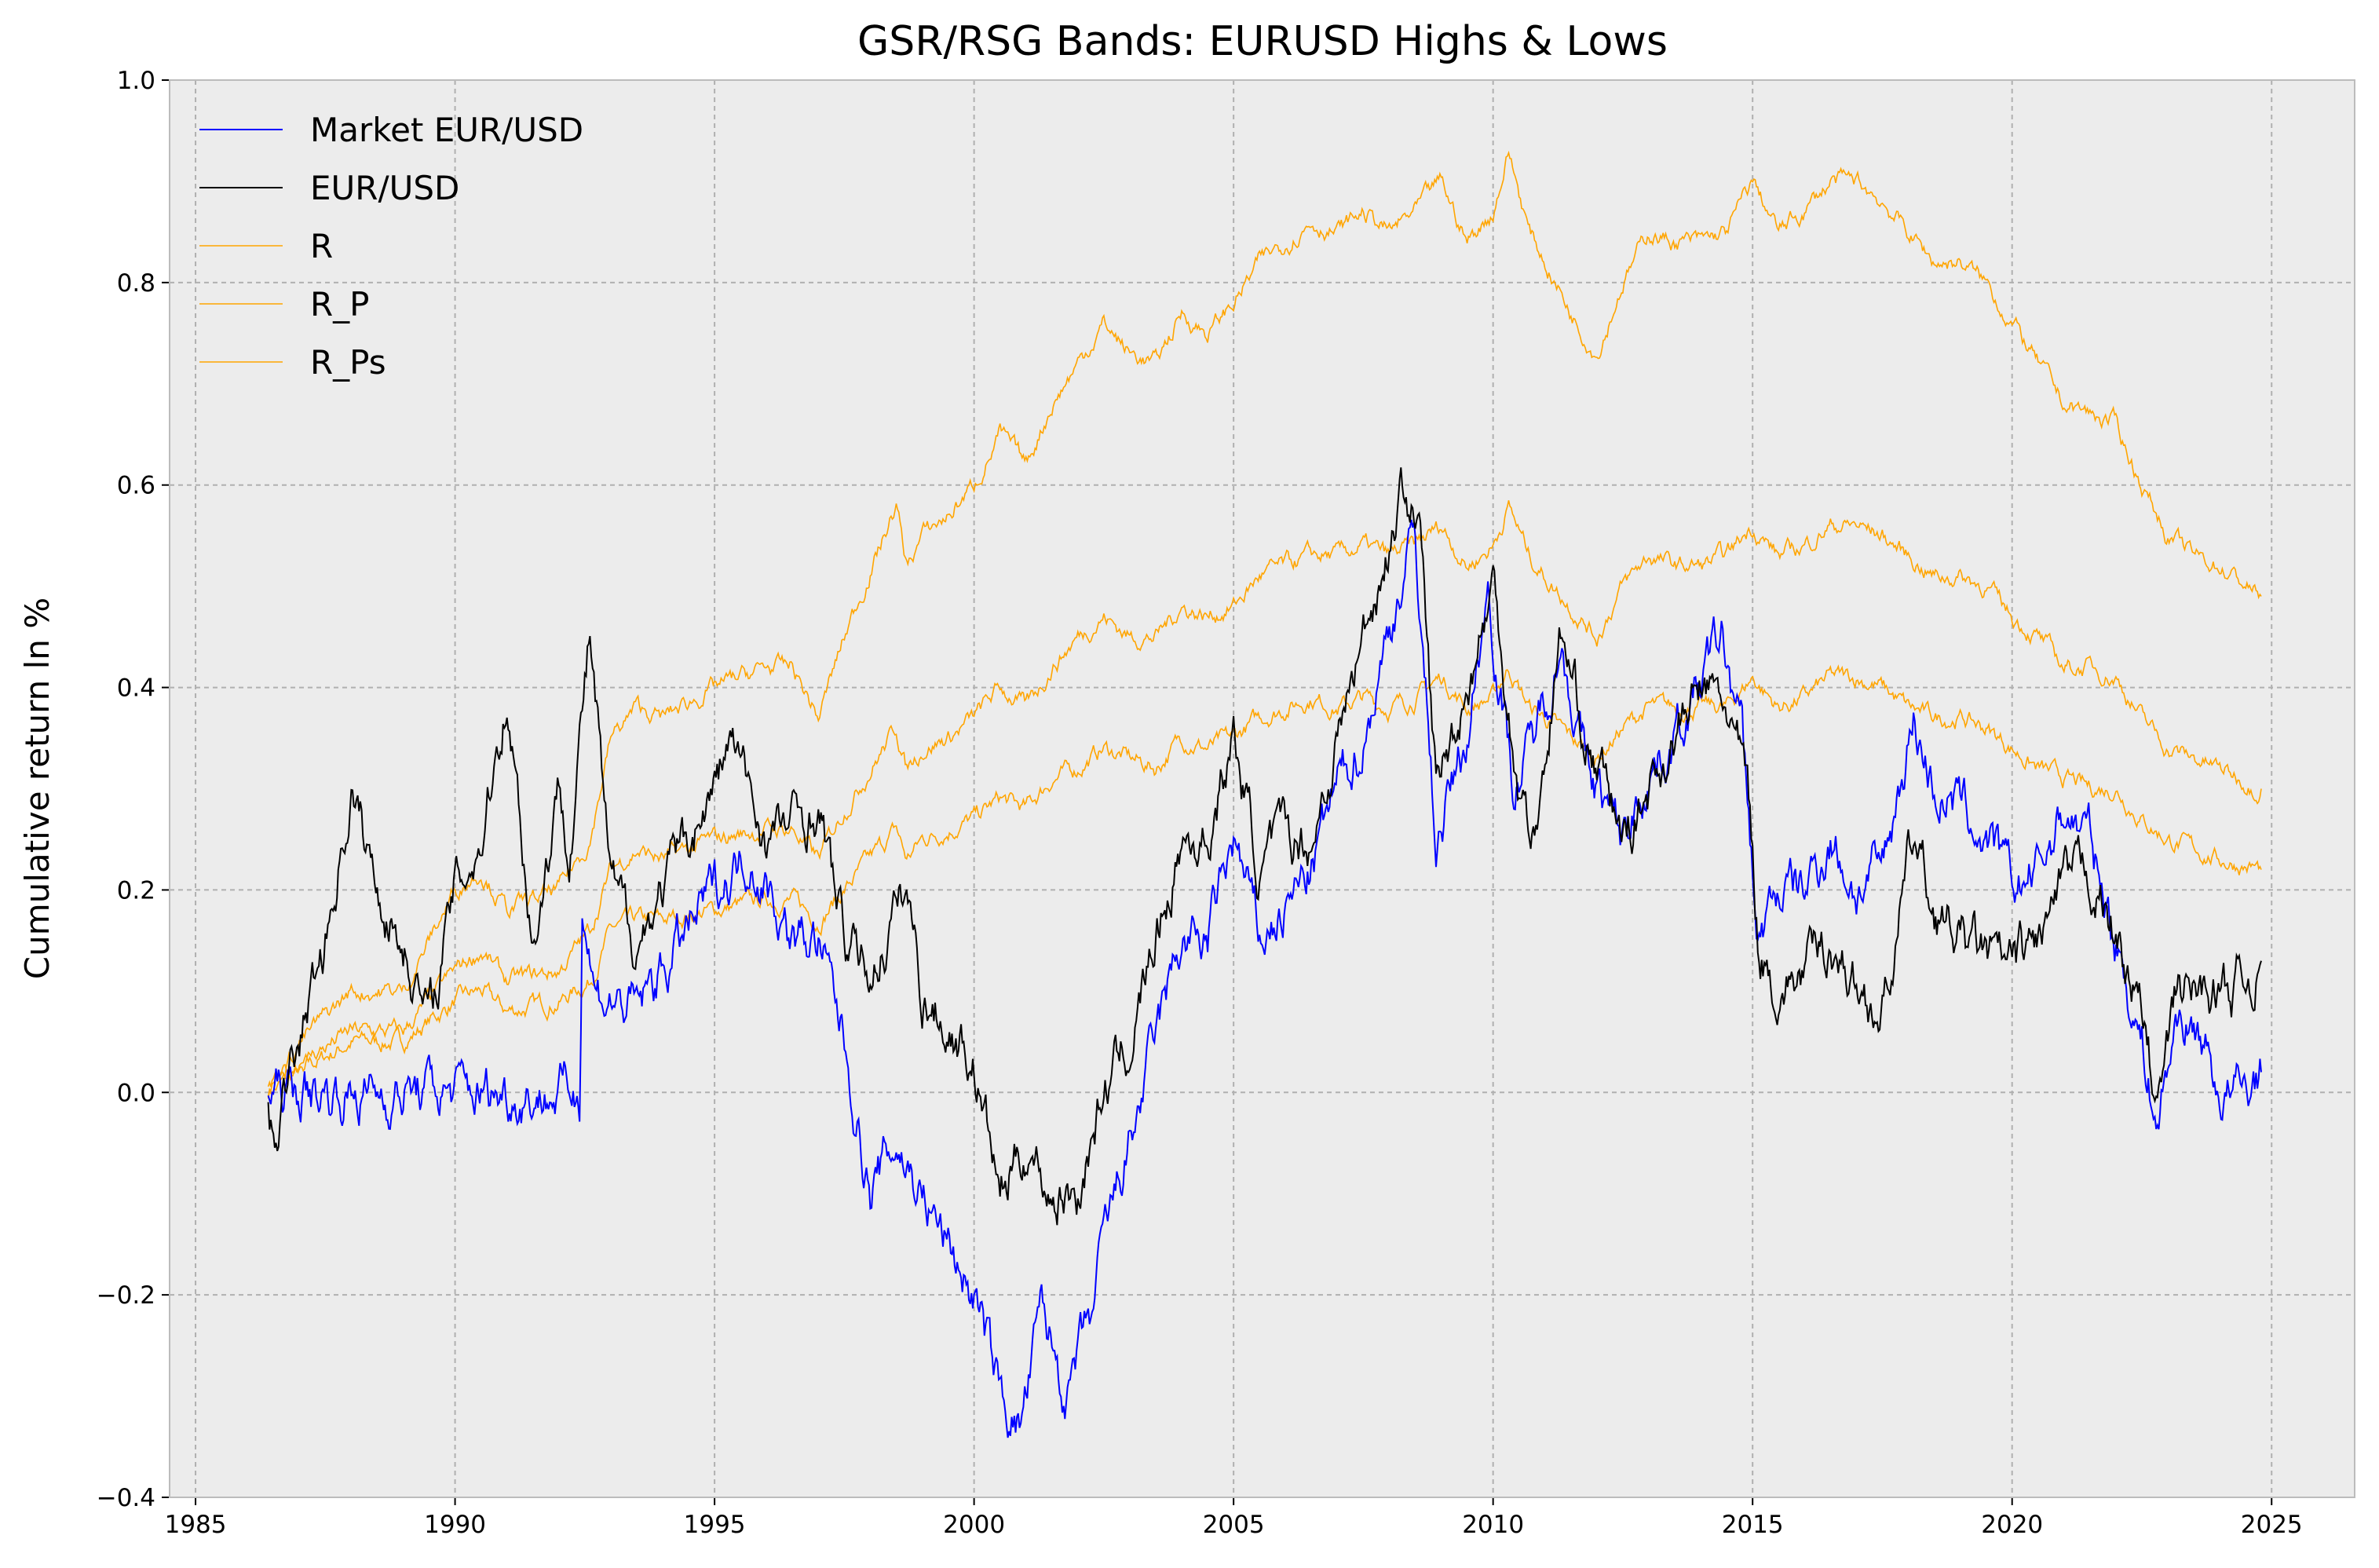 The height and width of the screenshot is (1568, 2379). I want to click on legend-label: R, so click(321, 246).